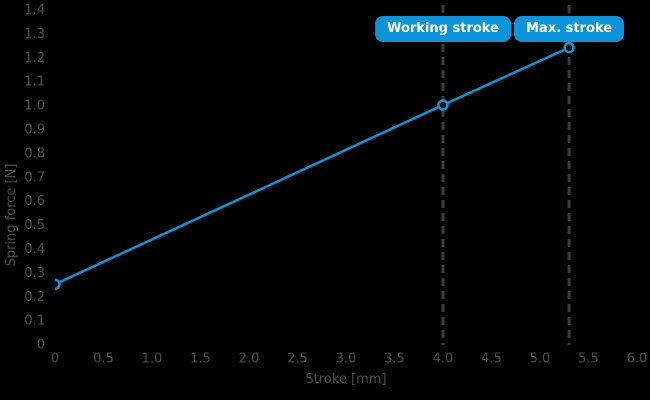 This screenshot has height=400, width=650. Describe the element at coordinates (11, 215) in the screenshot. I see `y-axis-title: Spring force [N]` at that location.